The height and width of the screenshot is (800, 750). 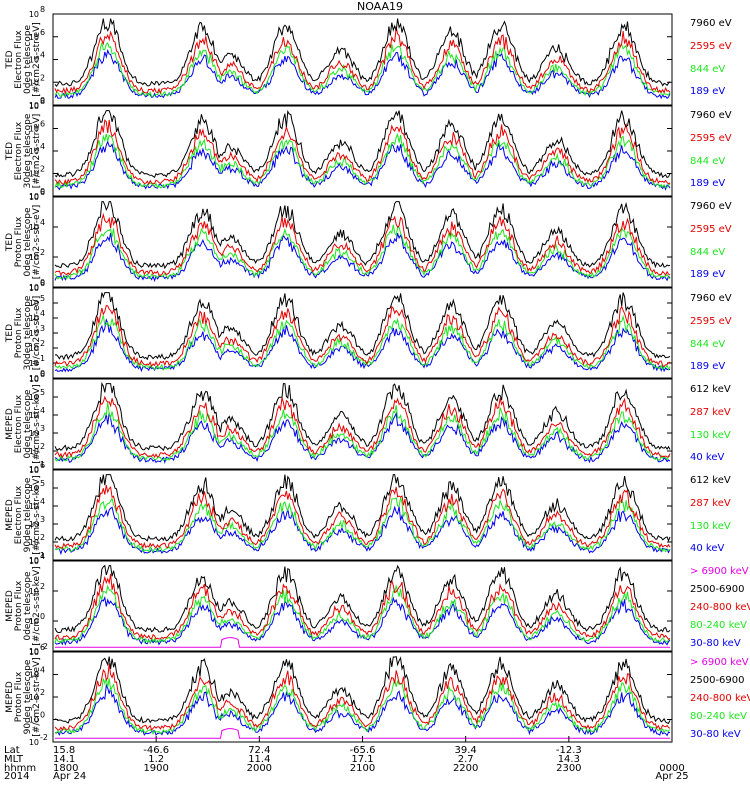 I want to click on x-axis-value: 2200, so click(x=465, y=768).